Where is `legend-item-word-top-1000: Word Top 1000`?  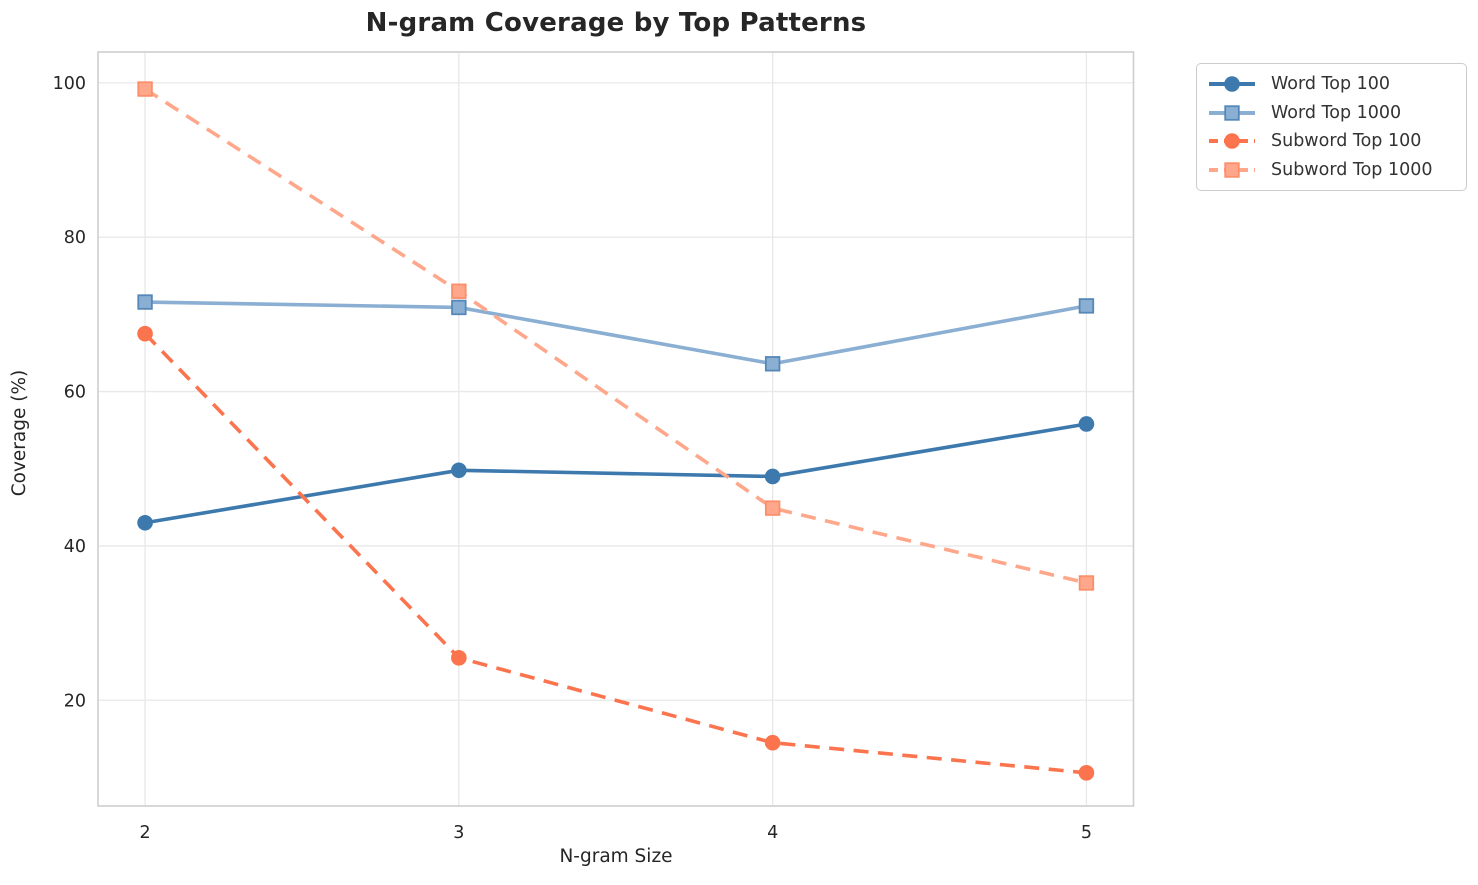 legend-item-word-top-1000: Word Top 1000 is located at coordinates (1331, 113).